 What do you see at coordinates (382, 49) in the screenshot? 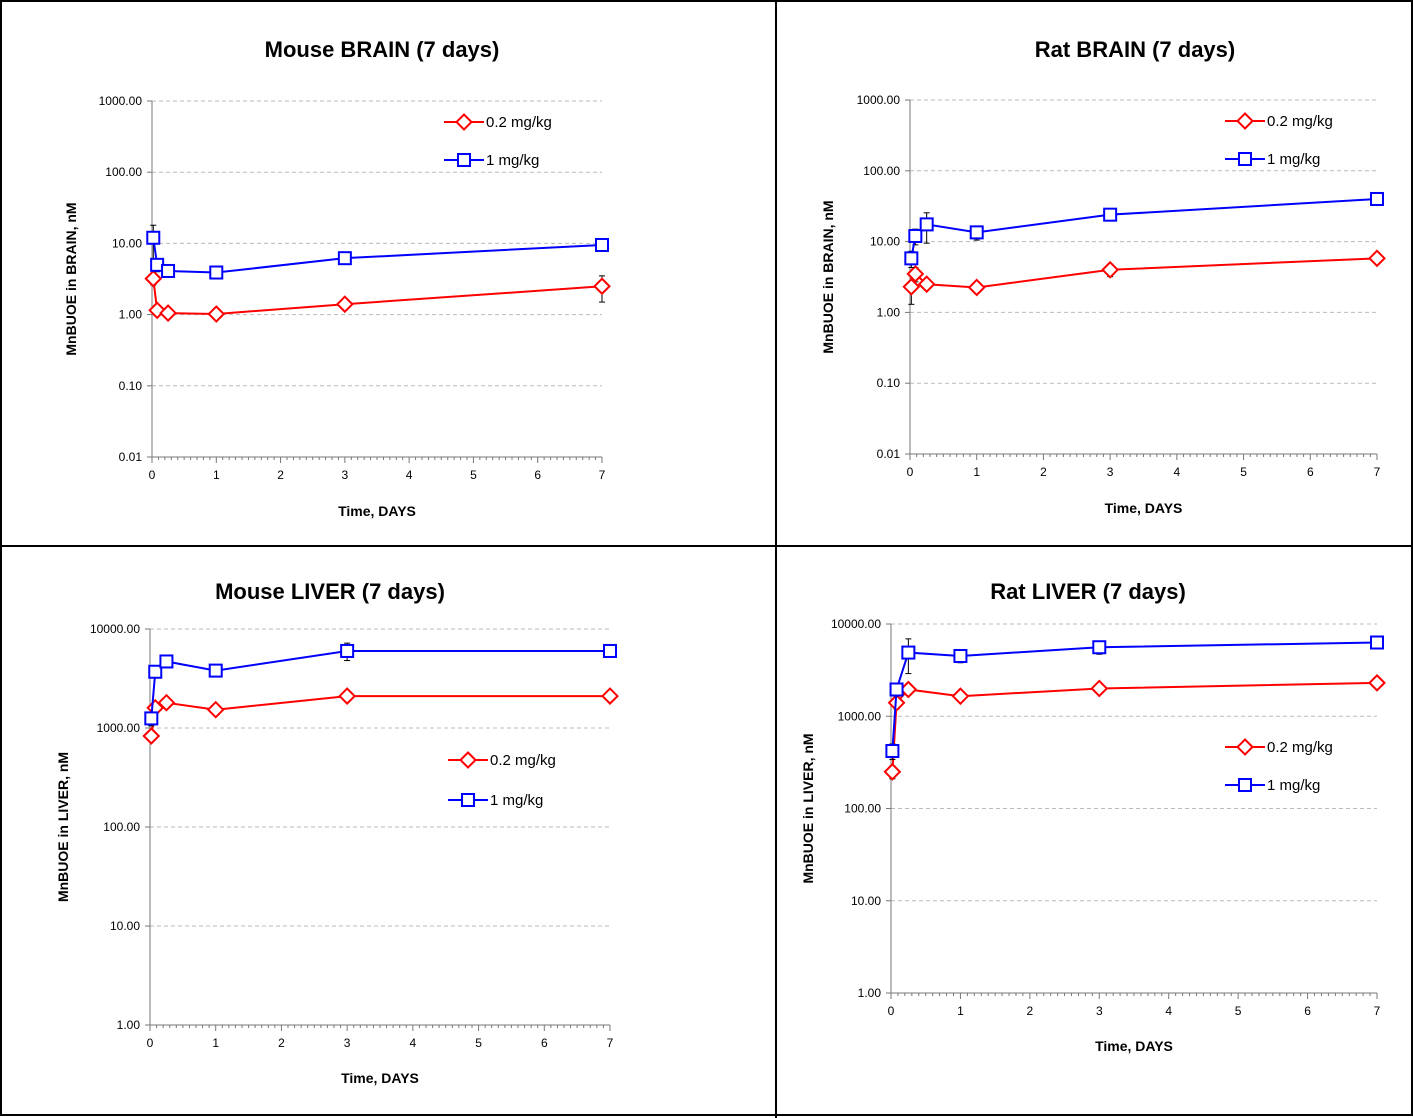
I see `chart-title: Mouse BRAIN (7 days)` at bounding box center [382, 49].